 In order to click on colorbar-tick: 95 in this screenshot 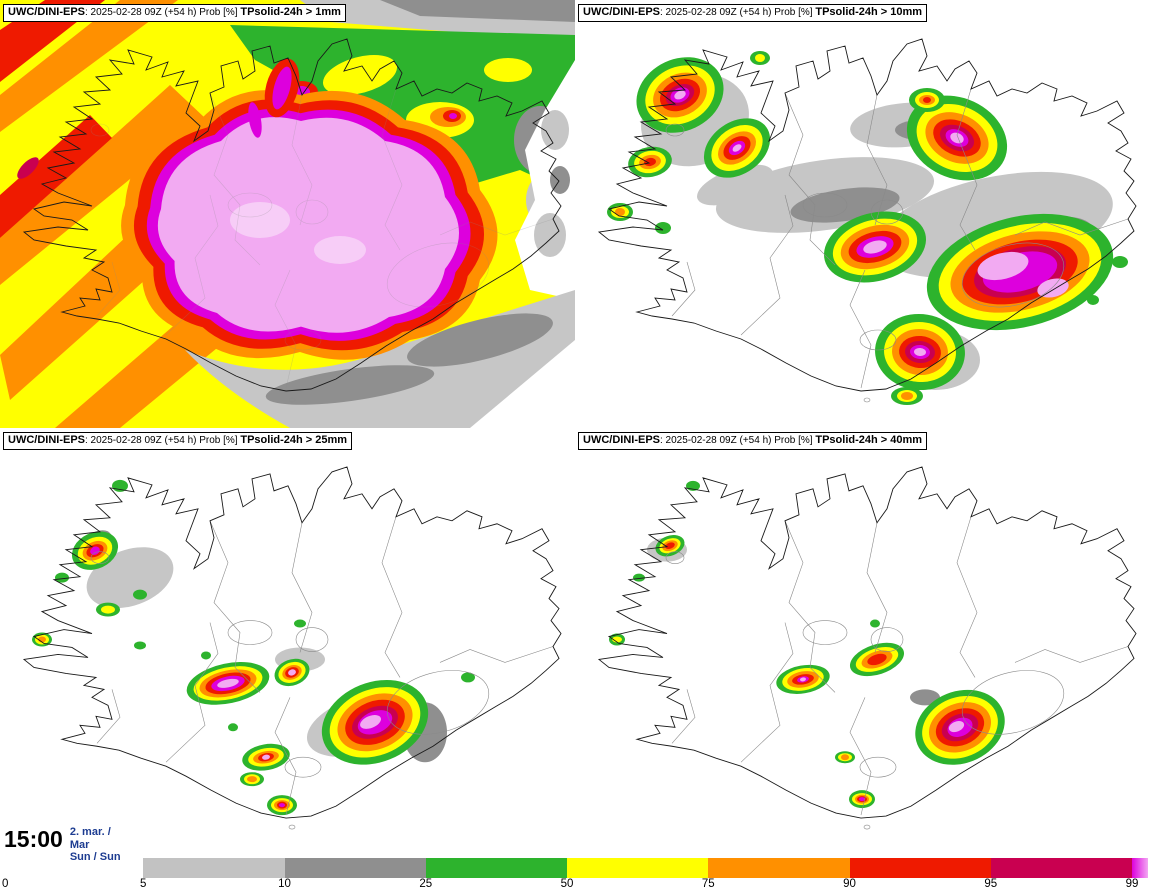, I will do `click(991, 884)`.